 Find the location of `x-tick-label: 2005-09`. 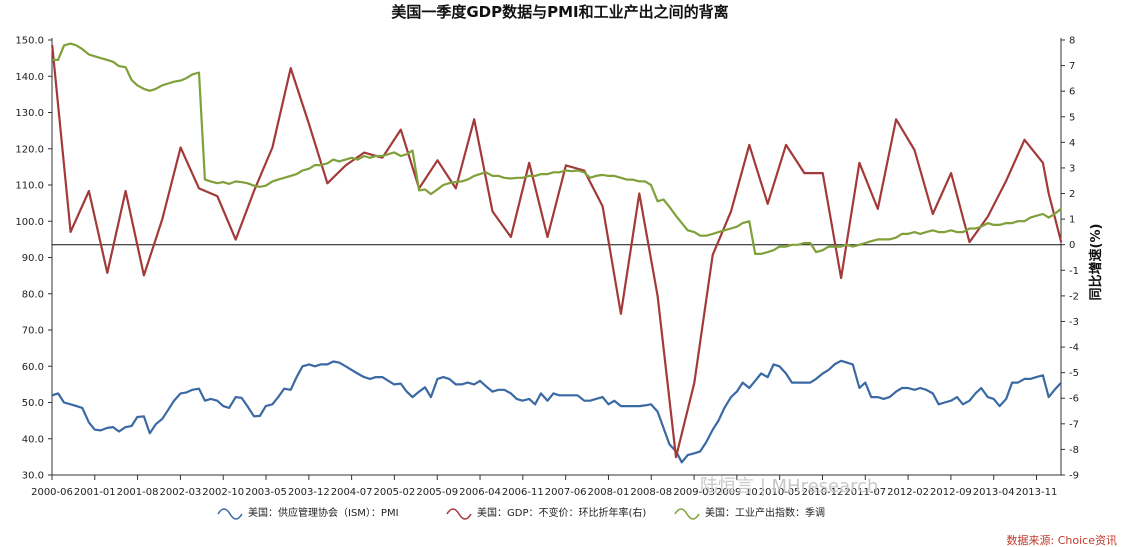

x-tick-label: 2005-09 is located at coordinates (437, 492).